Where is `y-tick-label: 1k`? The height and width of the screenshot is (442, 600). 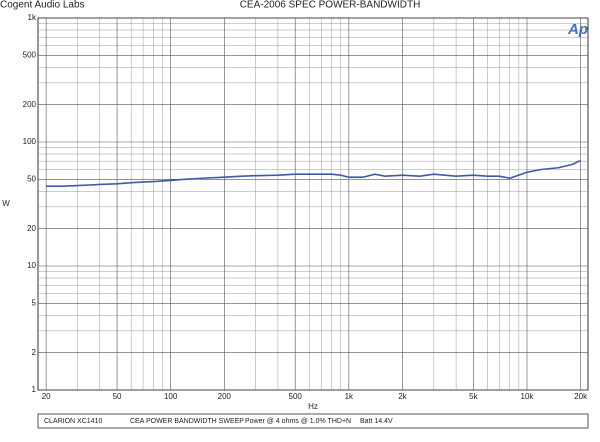 y-tick-label: 1k is located at coordinates (32, 17).